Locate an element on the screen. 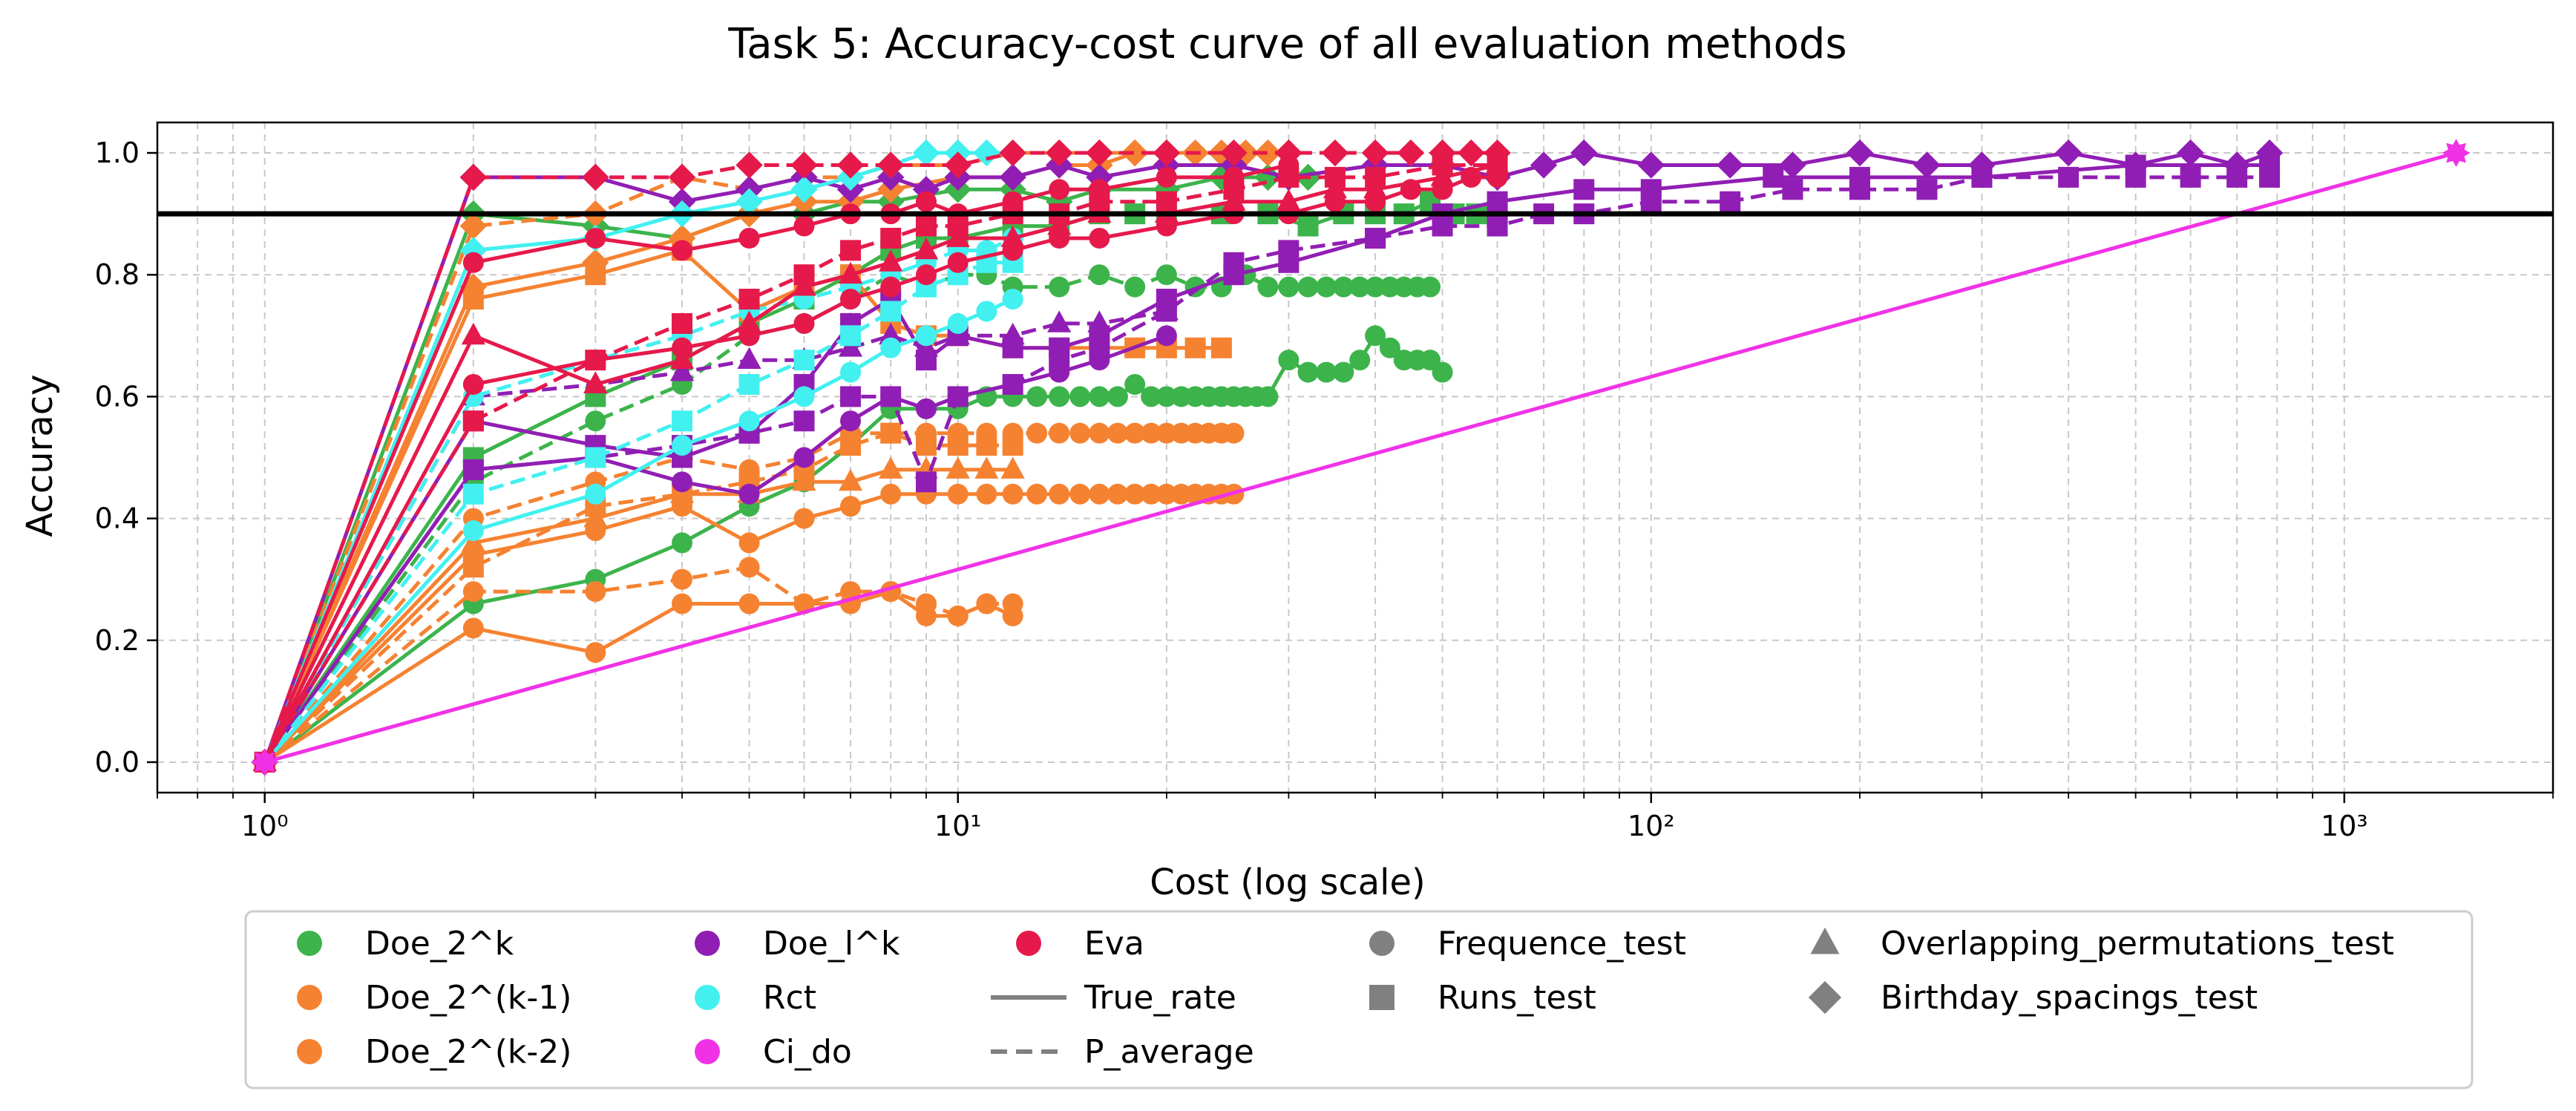 The height and width of the screenshot is (1111, 2576). series-Doe_l^k-15 is located at coordinates (715, 549).